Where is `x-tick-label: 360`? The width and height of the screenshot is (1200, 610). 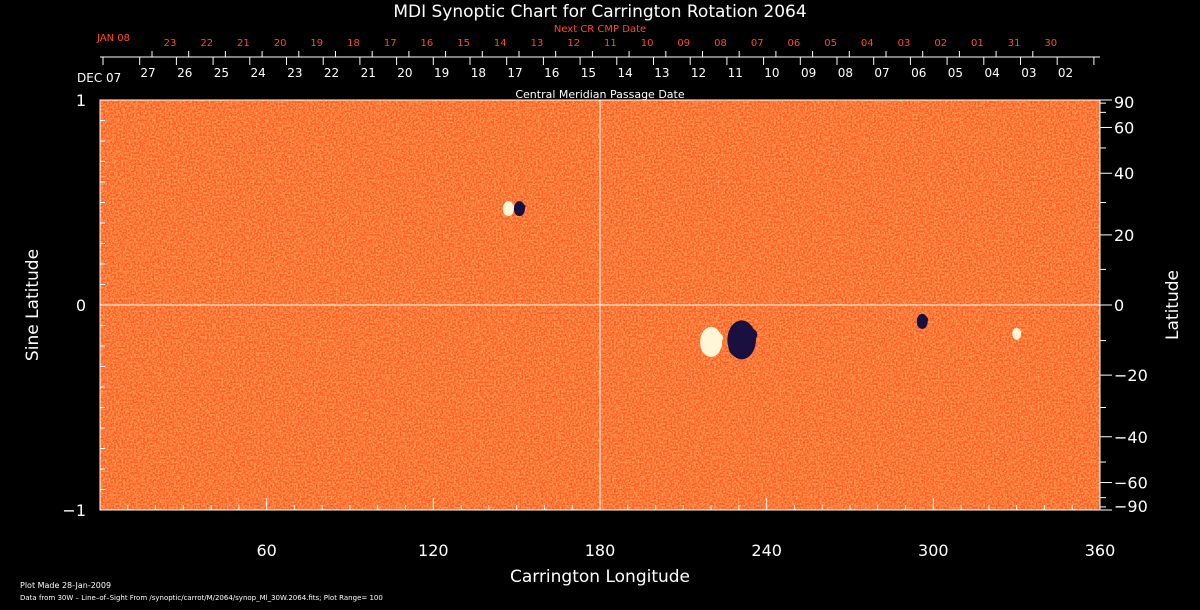
x-tick-label: 360 is located at coordinates (1100, 550).